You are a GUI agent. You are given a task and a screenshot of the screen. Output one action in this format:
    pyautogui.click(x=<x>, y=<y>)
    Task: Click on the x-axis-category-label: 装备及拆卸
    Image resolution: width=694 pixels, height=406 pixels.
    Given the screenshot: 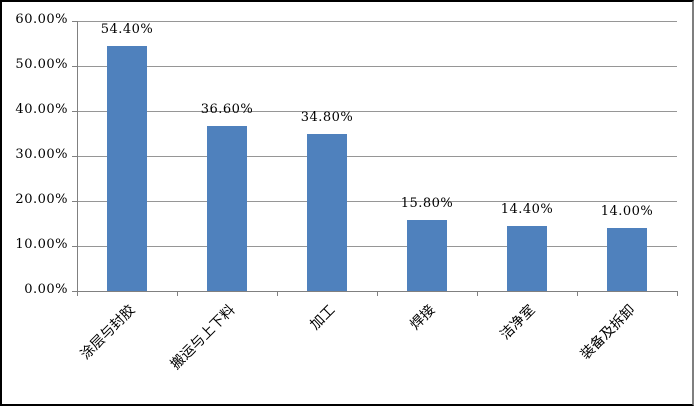 What is the action you would take?
    pyautogui.click(x=608, y=332)
    